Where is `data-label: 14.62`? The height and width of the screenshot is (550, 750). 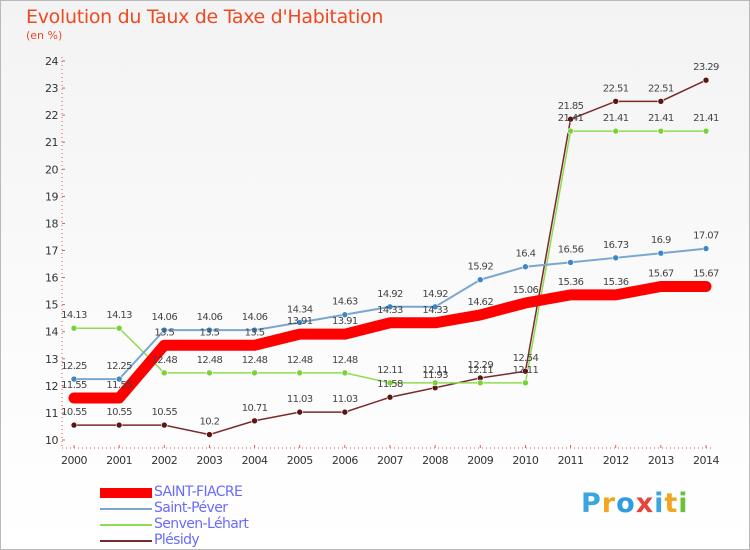 data-label: 14.62 is located at coordinates (480, 302).